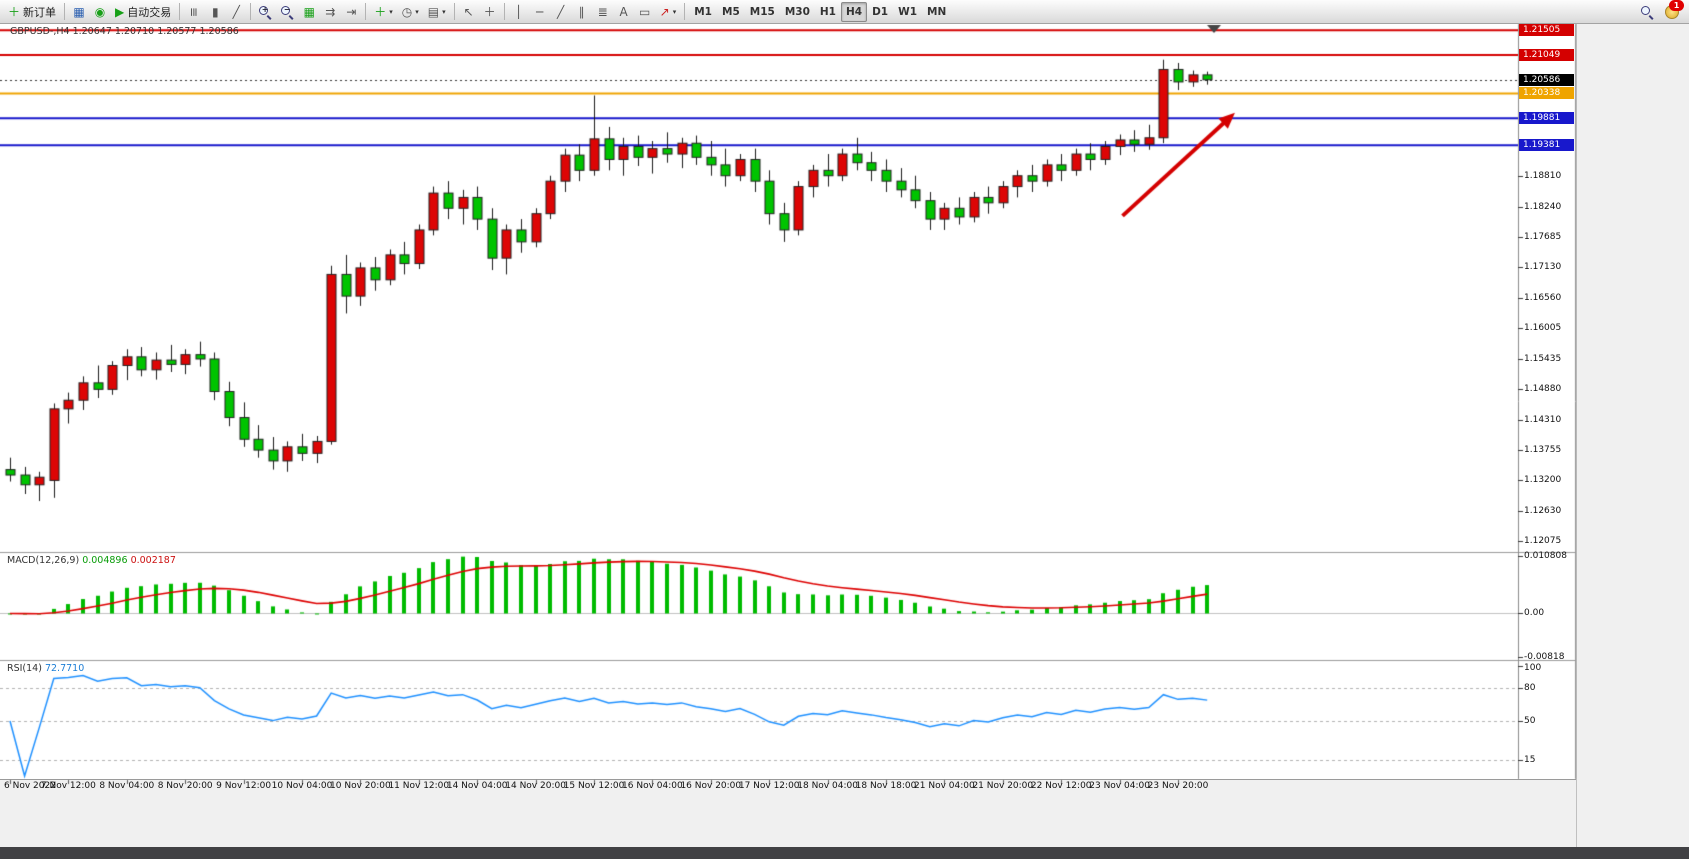 The width and height of the screenshot is (1689, 859). I want to click on auto-scroll-icon: ⇉, so click(330, 11).